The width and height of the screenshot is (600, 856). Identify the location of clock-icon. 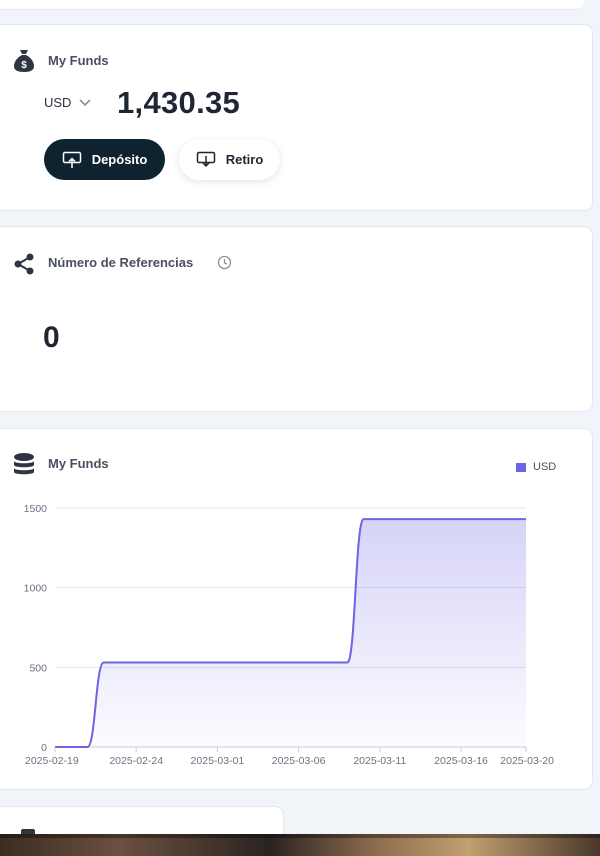
(224, 262).